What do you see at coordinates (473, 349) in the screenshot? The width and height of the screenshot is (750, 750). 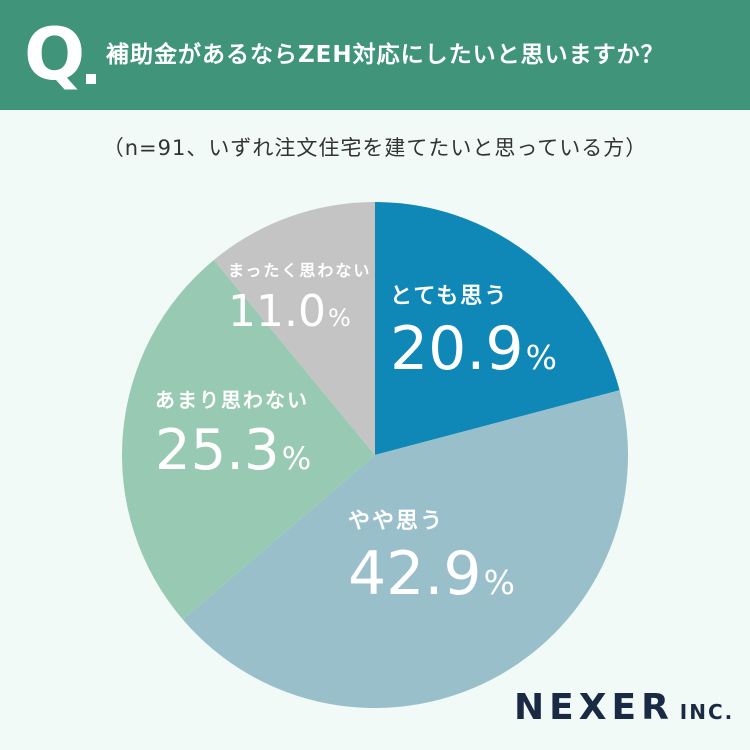 I see `slice-value-1: 20.9%` at bounding box center [473, 349].